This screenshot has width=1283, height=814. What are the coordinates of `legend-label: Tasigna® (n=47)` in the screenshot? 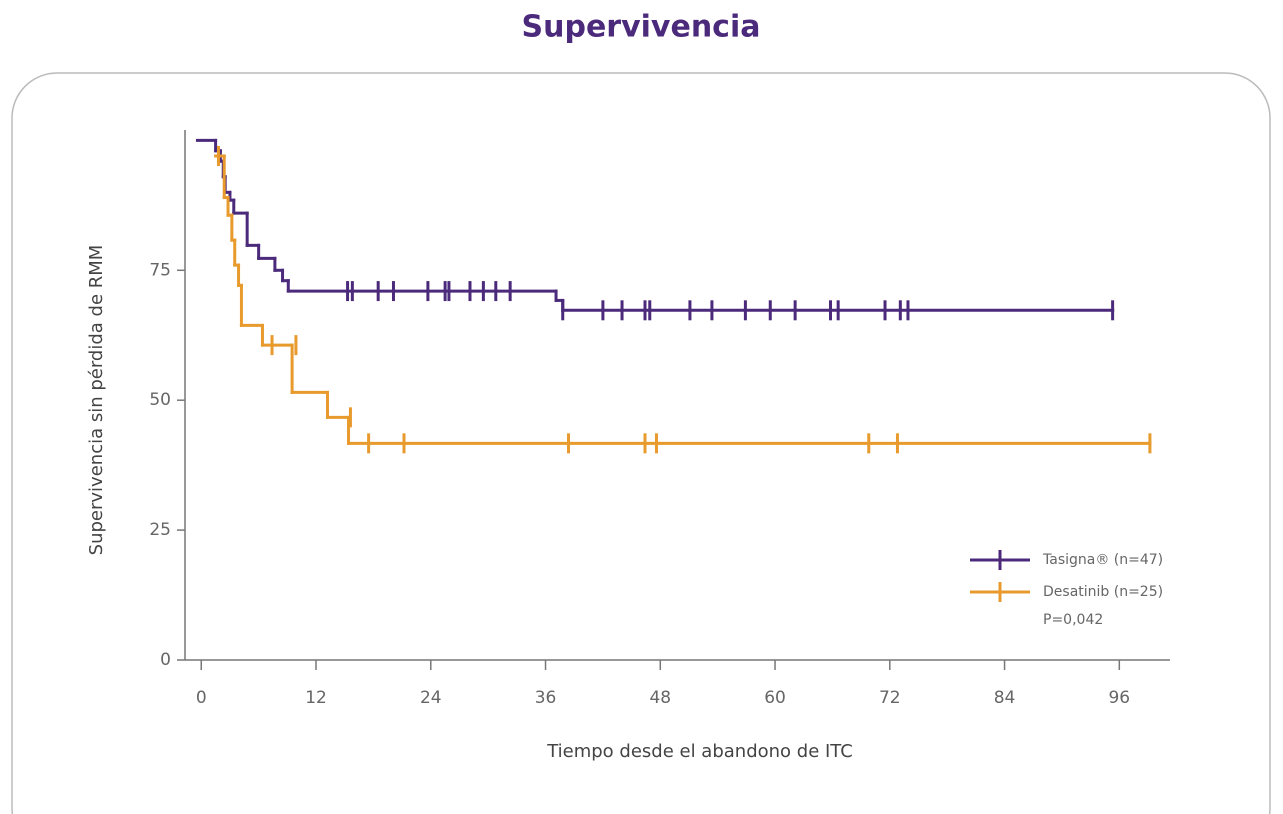 It's located at (1102, 560).